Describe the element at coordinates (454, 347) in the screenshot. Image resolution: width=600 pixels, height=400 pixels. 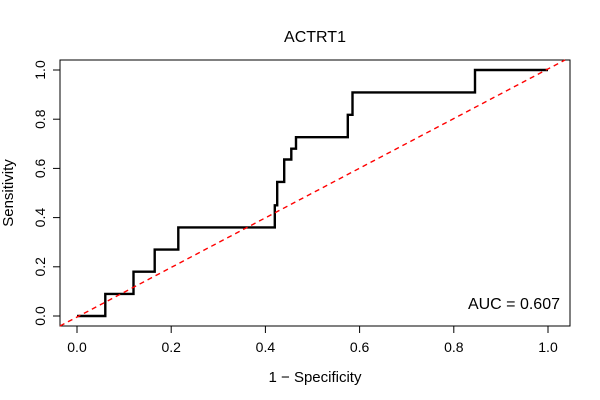
I see `x-tick-label: 0.8` at that location.